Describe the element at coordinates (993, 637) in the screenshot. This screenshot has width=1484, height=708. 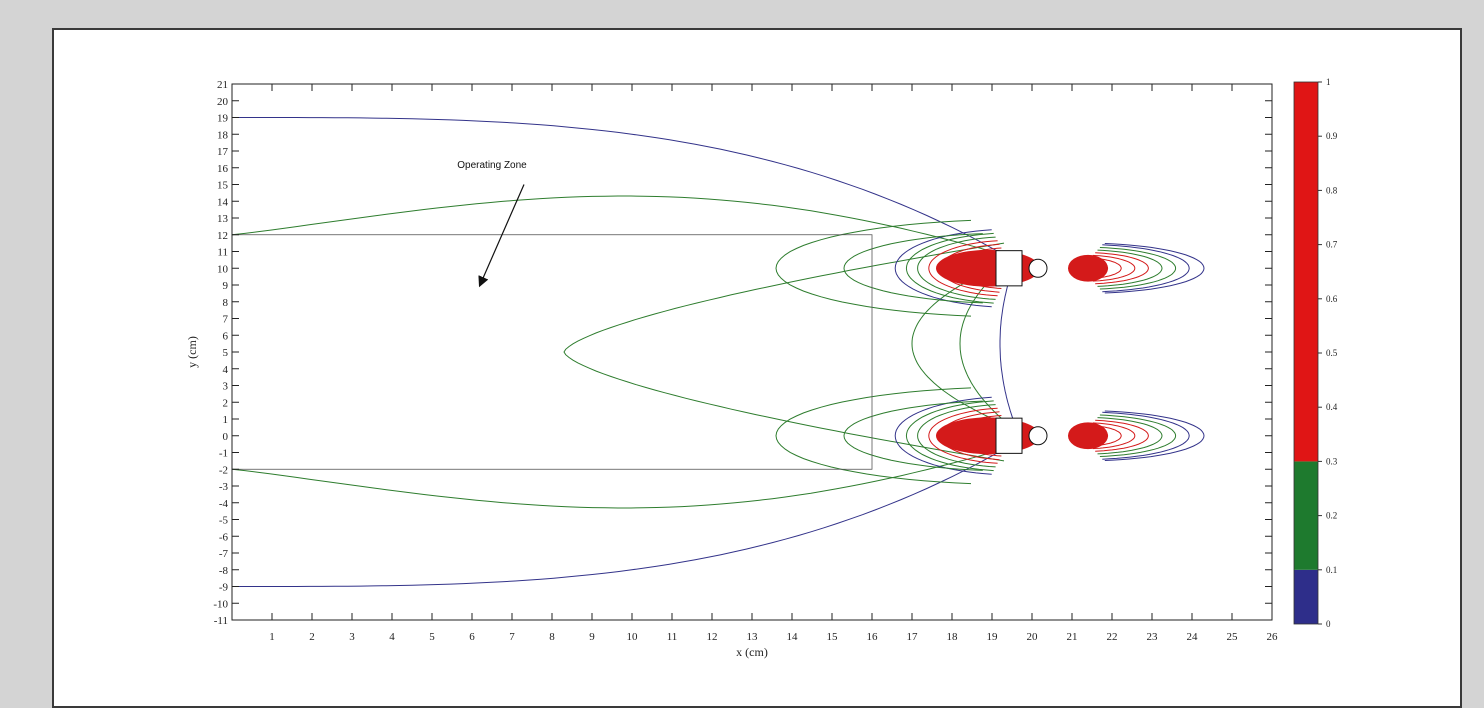
I see `x-tick-label-19: 19` at that location.